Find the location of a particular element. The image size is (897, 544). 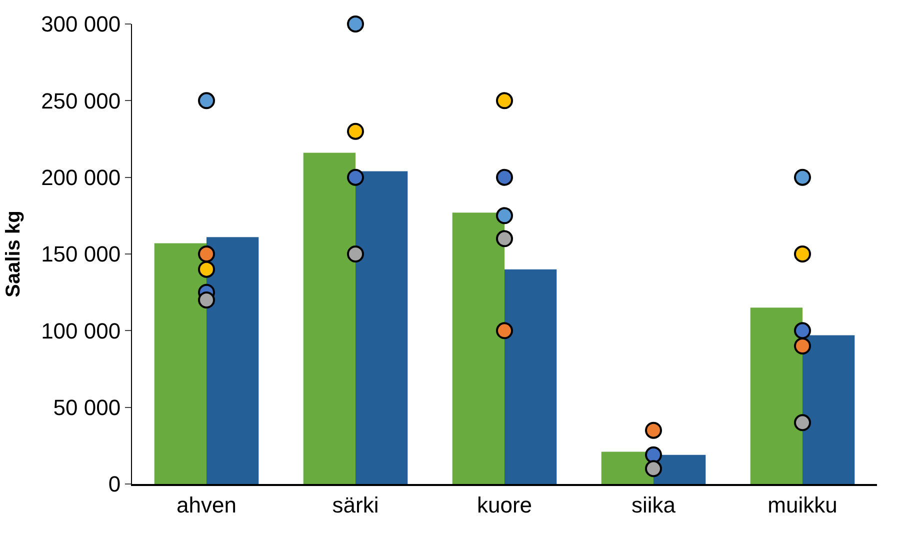

y-tick-label: 200 000 is located at coordinates (81, 177).